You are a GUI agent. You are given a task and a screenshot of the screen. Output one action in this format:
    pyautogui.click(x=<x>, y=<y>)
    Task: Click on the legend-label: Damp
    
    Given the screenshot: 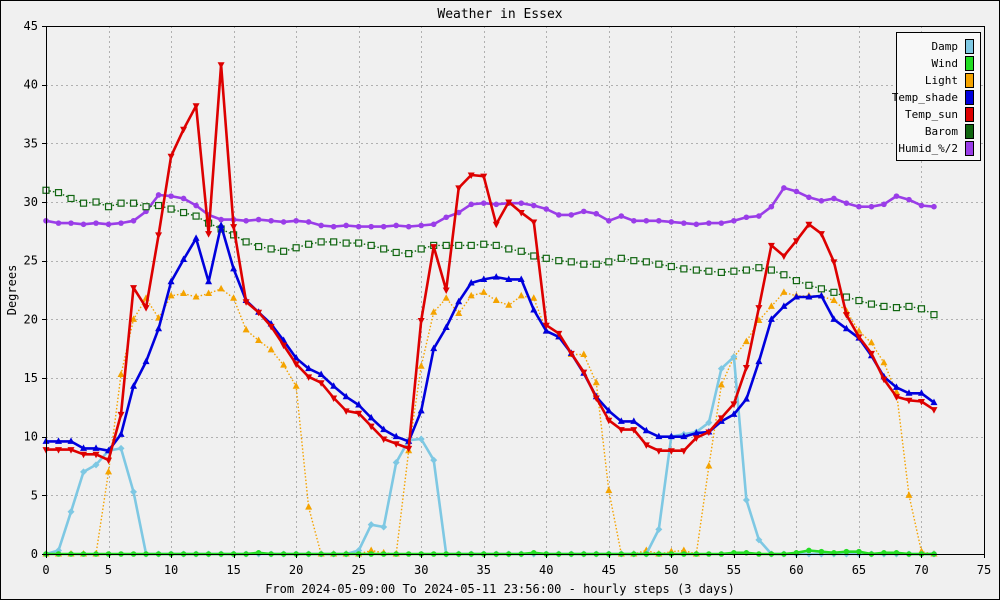 What is the action you would take?
    pyautogui.click(x=945, y=46)
    